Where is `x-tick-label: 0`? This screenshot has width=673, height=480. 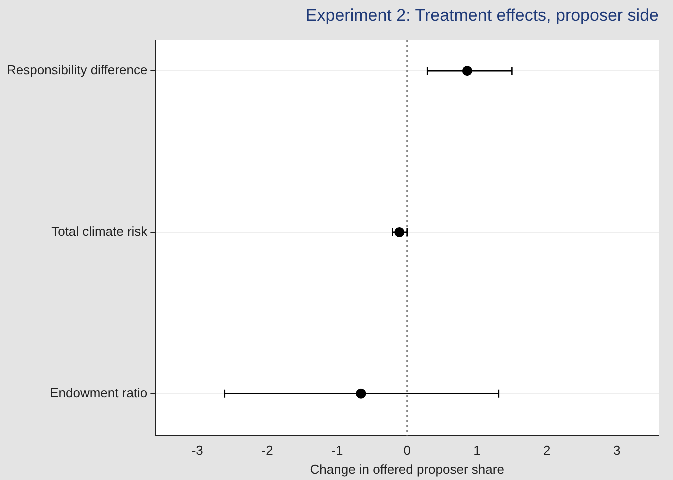
x-tick-label: 0 is located at coordinates (407, 450).